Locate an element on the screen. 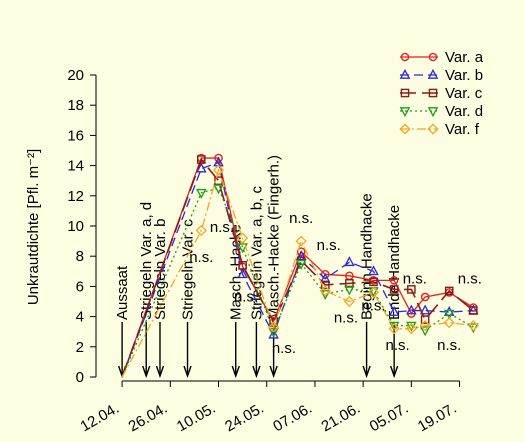  y-axis-label: Unkrautdichte [Pfl. m⁻²] is located at coordinates (33, 227).